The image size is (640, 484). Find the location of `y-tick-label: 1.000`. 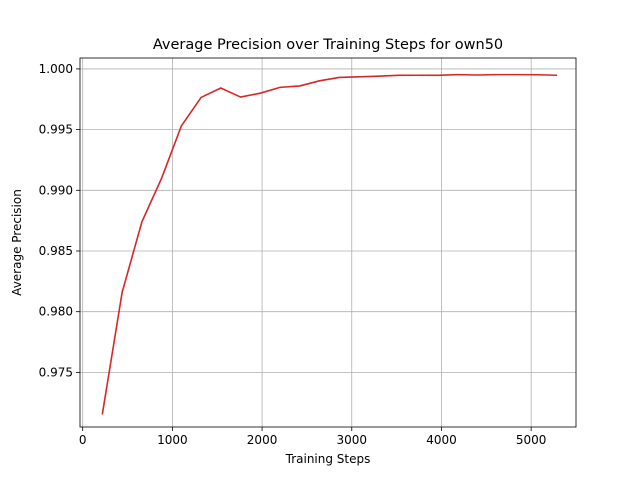

y-tick-label: 1.000 is located at coordinates (56, 69).